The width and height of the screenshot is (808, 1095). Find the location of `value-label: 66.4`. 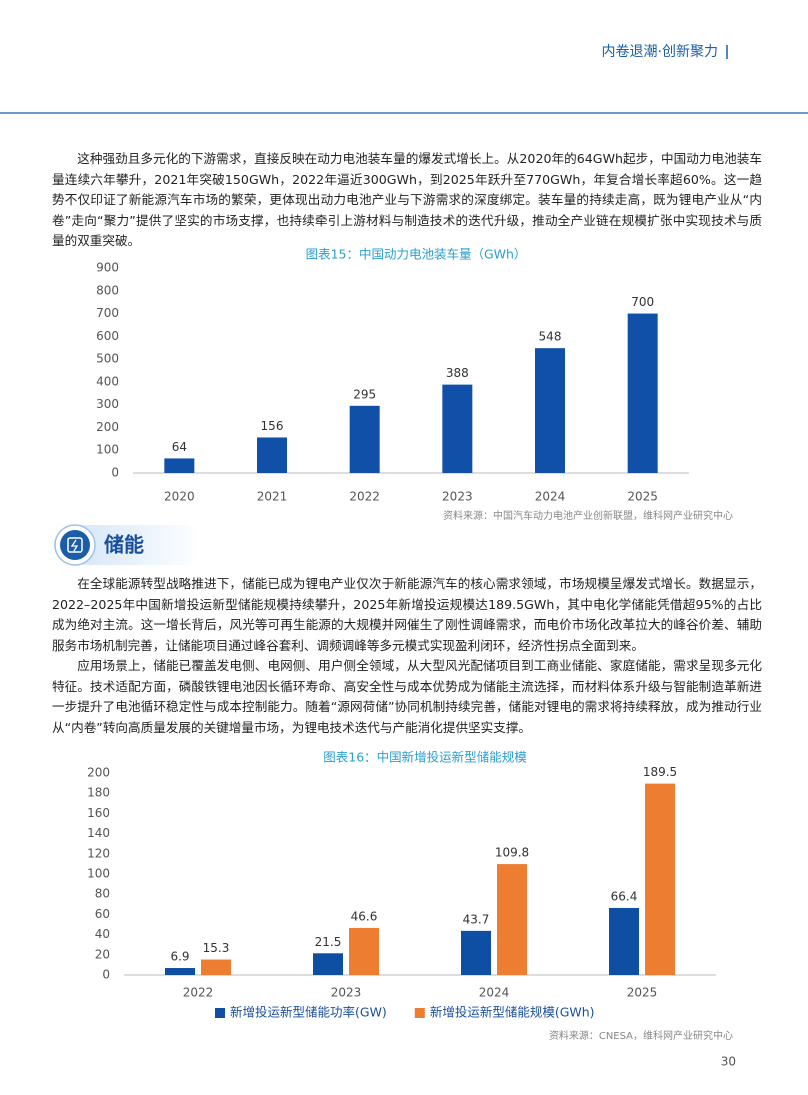

value-label: 66.4 is located at coordinates (624, 896).